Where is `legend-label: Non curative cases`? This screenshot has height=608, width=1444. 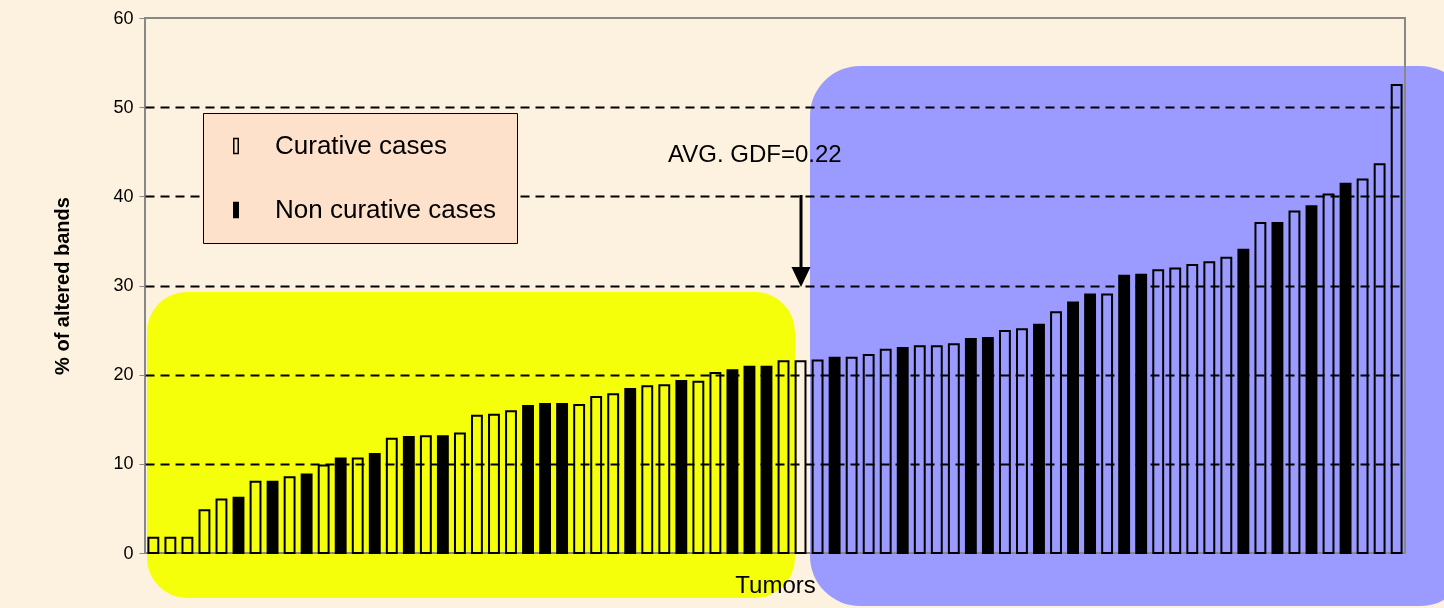 legend-label: Non curative cases is located at coordinates (386, 209).